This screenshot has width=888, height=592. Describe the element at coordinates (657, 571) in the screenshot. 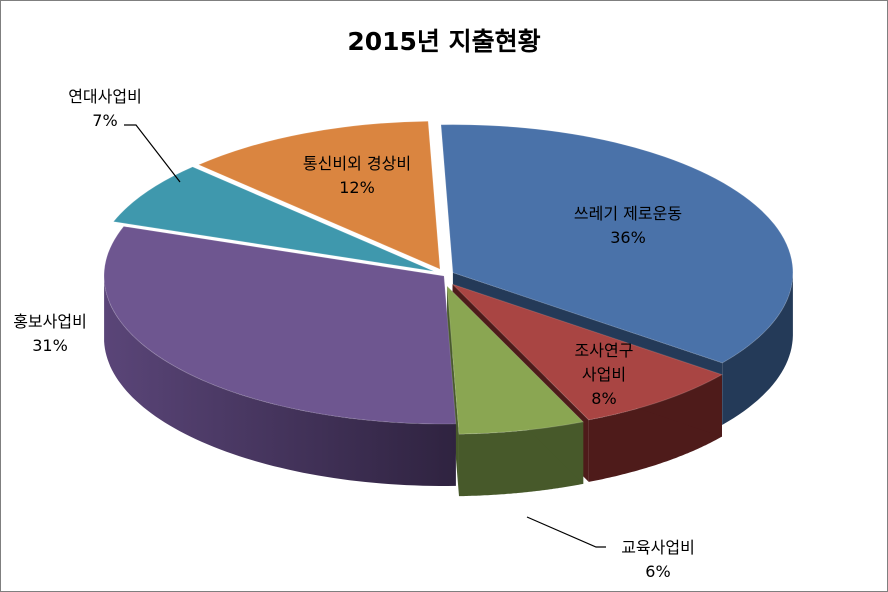

I see `slice-pct-교육사업비: 6%` at that location.